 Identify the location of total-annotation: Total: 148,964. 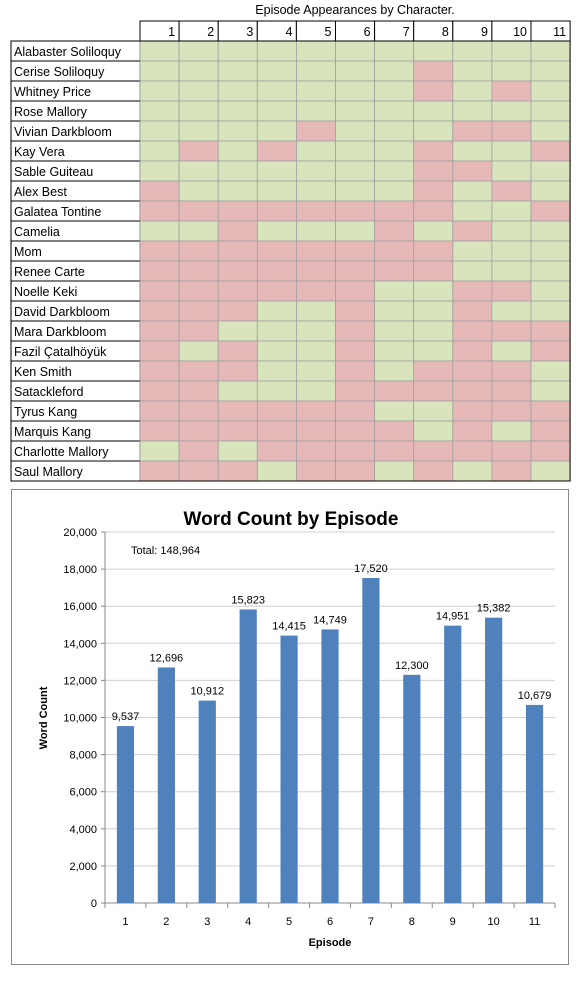
(165, 551).